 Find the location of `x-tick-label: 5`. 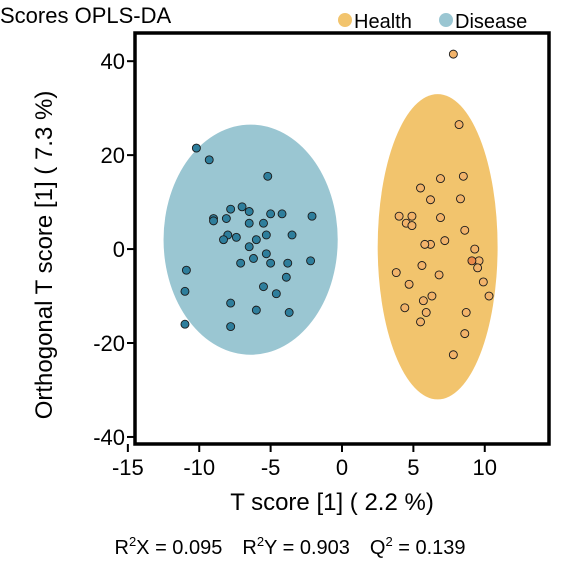

x-tick-label: 5 is located at coordinates (413, 467).